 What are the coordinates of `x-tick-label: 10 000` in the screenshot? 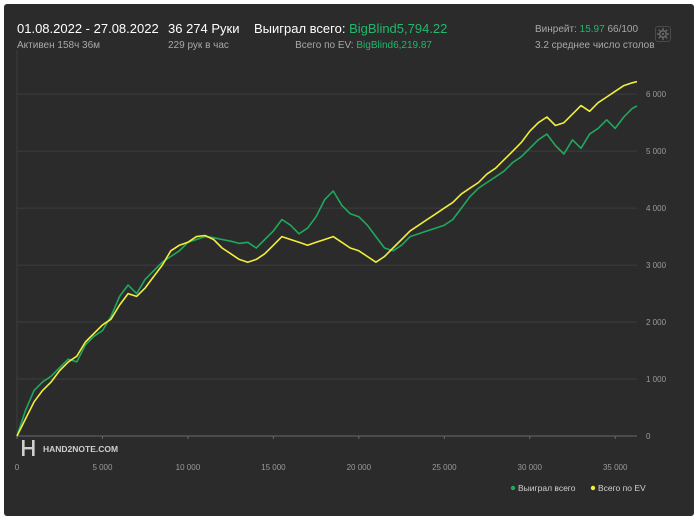 It's located at (188, 467).